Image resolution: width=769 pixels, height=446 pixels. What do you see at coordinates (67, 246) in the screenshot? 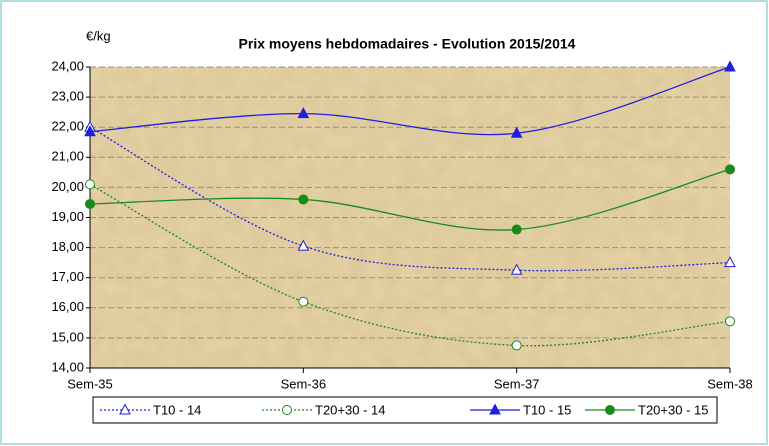
I see `y-tick-label: 18,00` at bounding box center [67, 246].